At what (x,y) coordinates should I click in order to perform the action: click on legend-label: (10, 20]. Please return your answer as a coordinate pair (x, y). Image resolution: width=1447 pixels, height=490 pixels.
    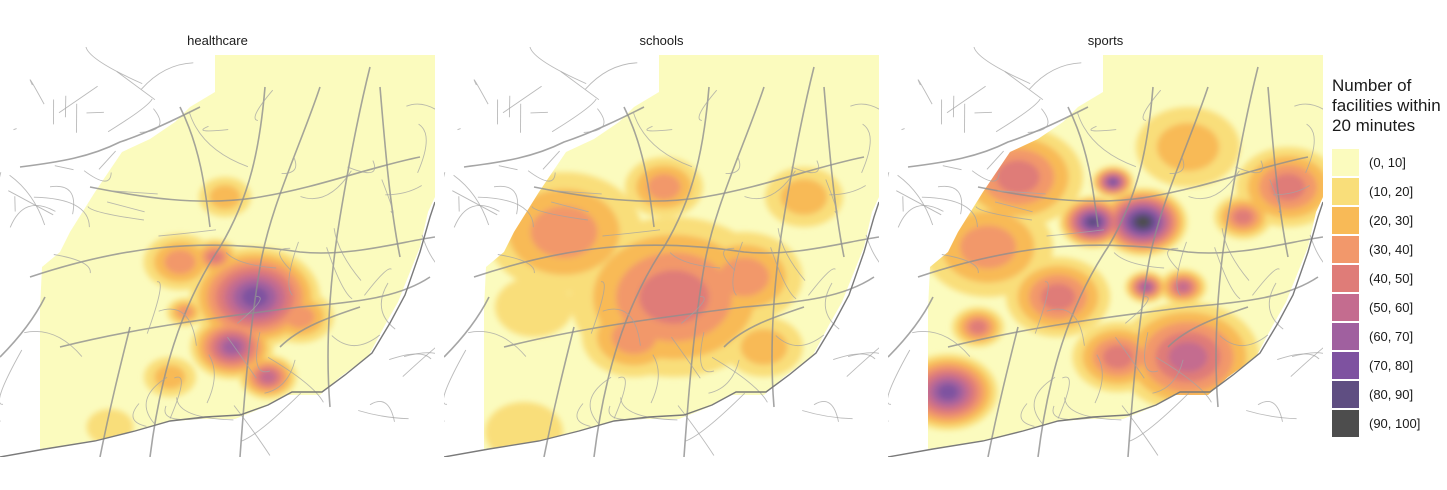
    Looking at the image, I should click on (1391, 191).